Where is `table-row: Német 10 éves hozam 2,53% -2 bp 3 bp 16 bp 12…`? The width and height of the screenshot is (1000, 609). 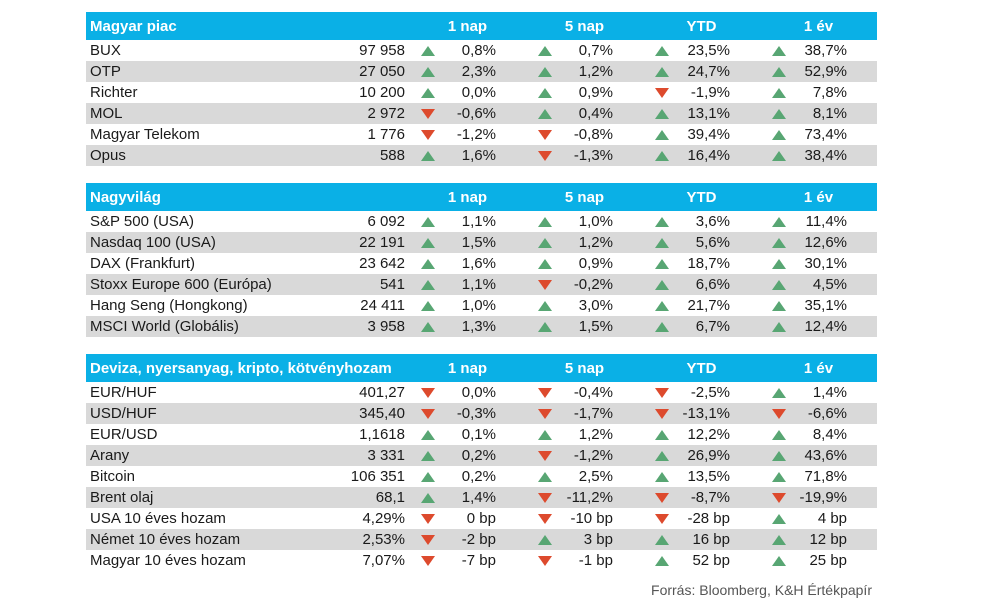
table-row: Német 10 éves hozam 2,53% -2 bp 3 bp 16 bp 12… is located at coordinates (482, 539).